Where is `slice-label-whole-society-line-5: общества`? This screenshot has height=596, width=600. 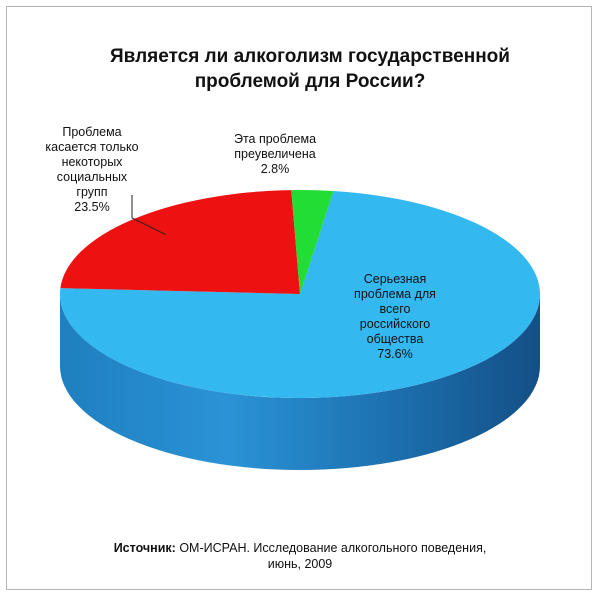 slice-label-whole-society-line-5: общества is located at coordinates (395, 339).